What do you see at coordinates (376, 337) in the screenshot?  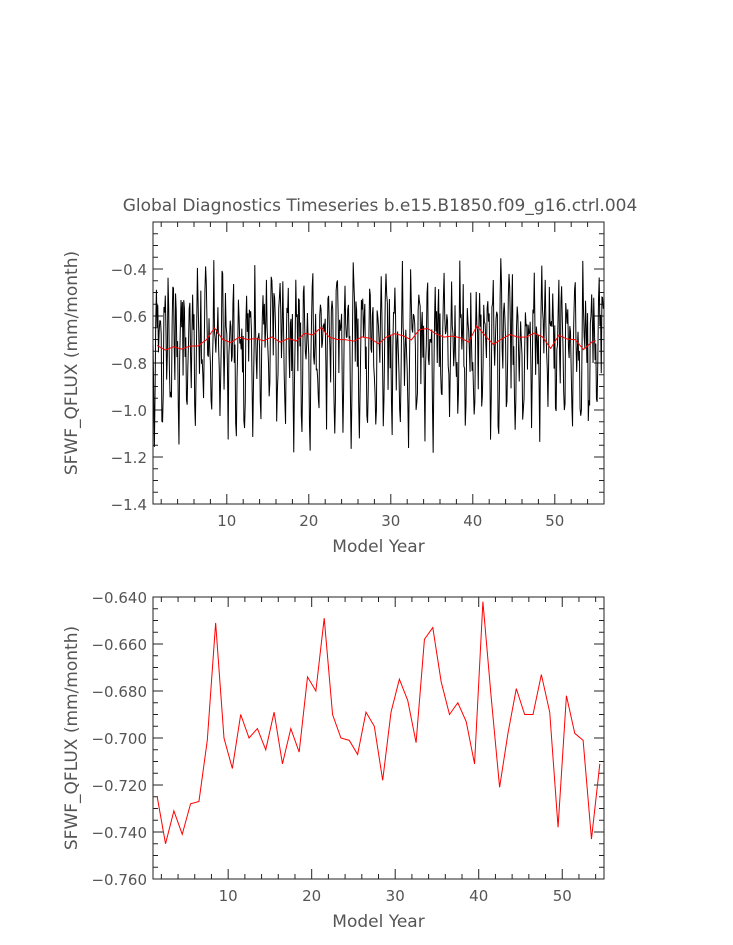 I see `top-annual-series-line` at bounding box center [376, 337].